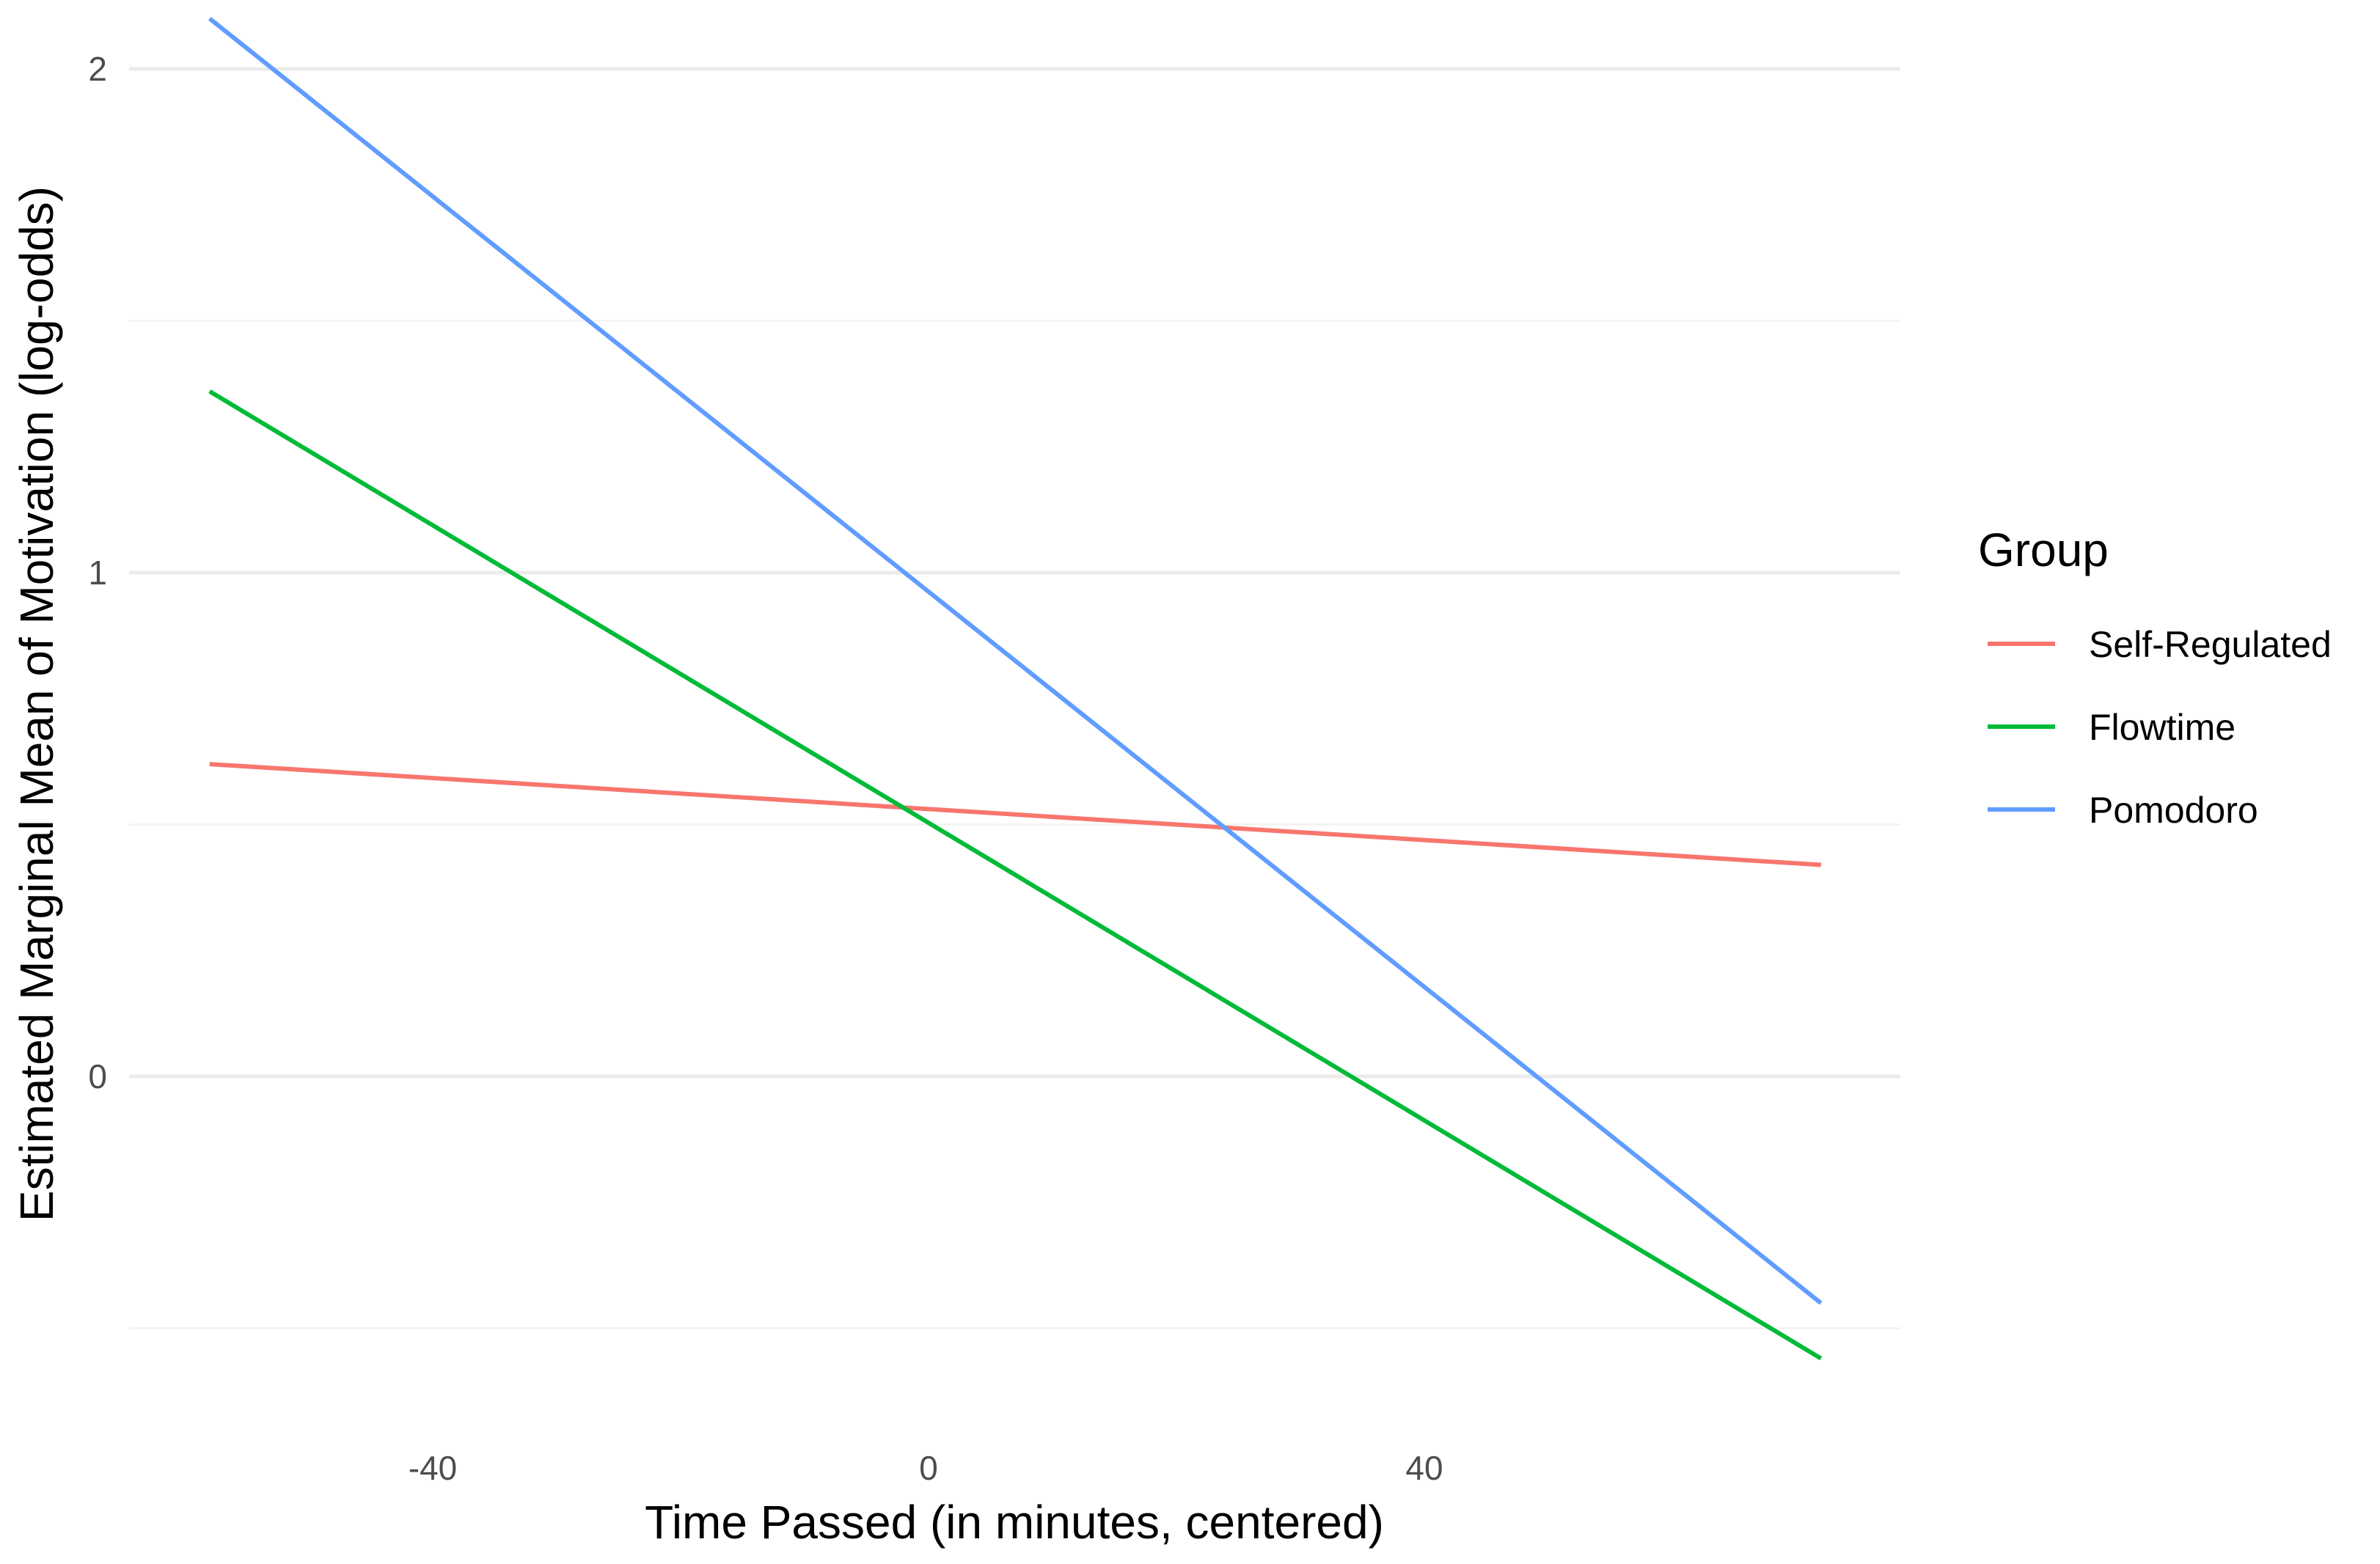 This screenshot has width=2380, height=1564. Describe the element at coordinates (2211, 644) in the screenshot. I see `legend-label-self-regulated: Self-Regulated` at that location.